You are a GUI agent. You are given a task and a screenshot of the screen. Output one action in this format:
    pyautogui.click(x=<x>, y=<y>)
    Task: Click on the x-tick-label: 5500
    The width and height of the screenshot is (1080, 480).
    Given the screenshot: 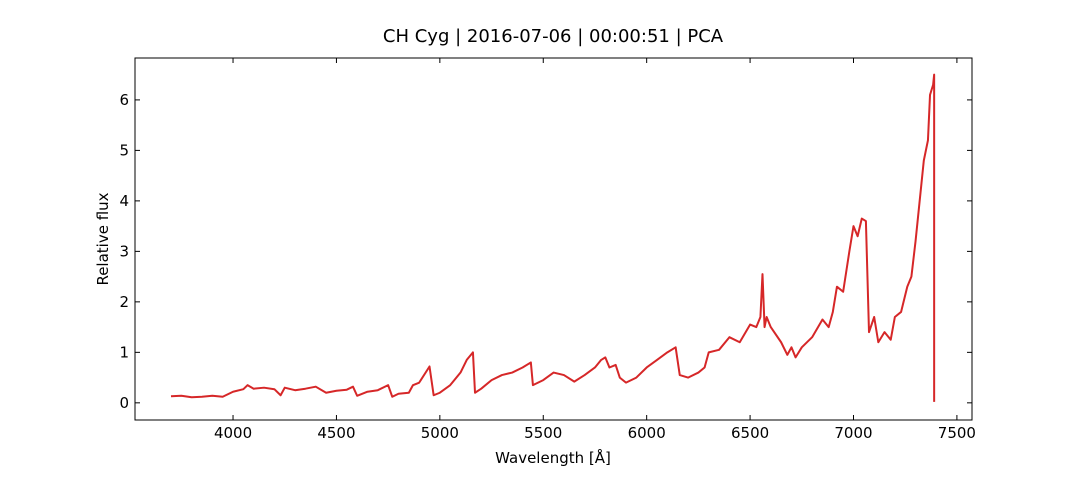 What is the action you would take?
    pyautogui.click(x=543, y=433)
    